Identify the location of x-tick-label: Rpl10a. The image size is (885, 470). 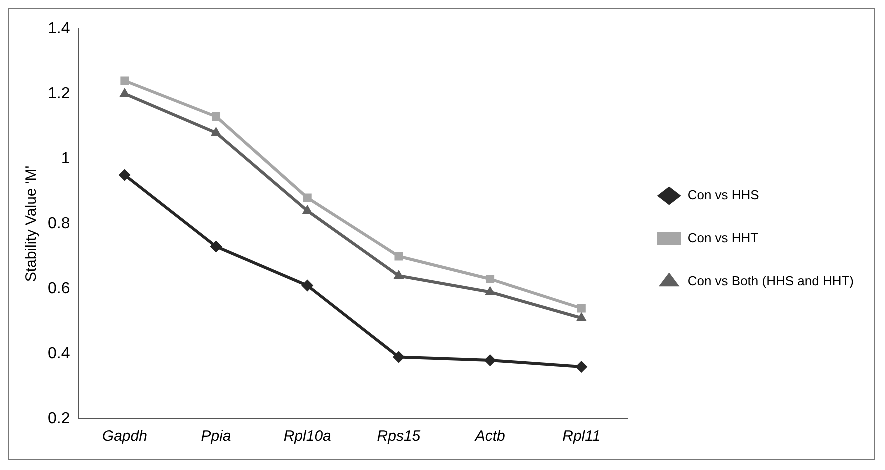
(308, 437).